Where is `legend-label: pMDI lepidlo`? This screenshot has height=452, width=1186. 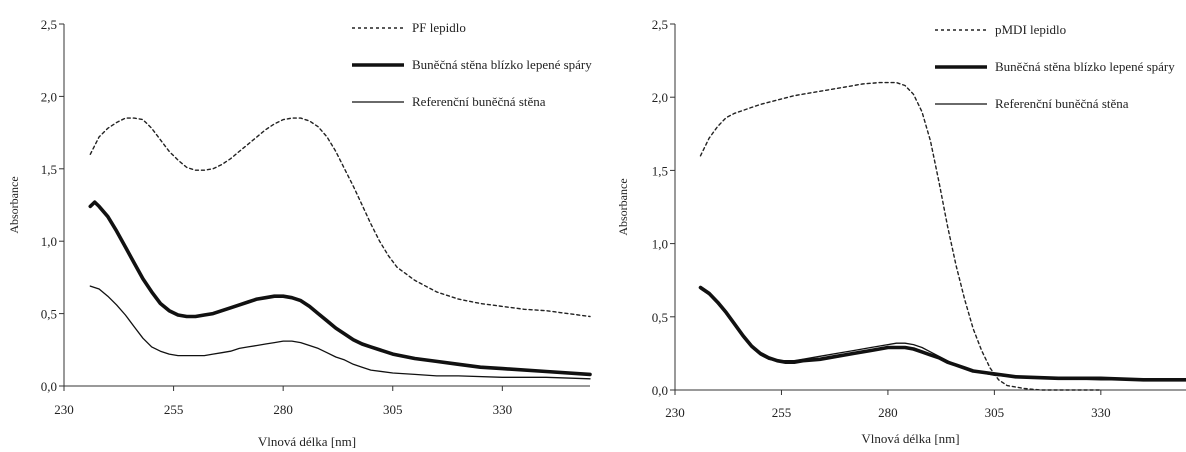 legend-label: pMDI lepidlo is located at coordinates (1030, 29).